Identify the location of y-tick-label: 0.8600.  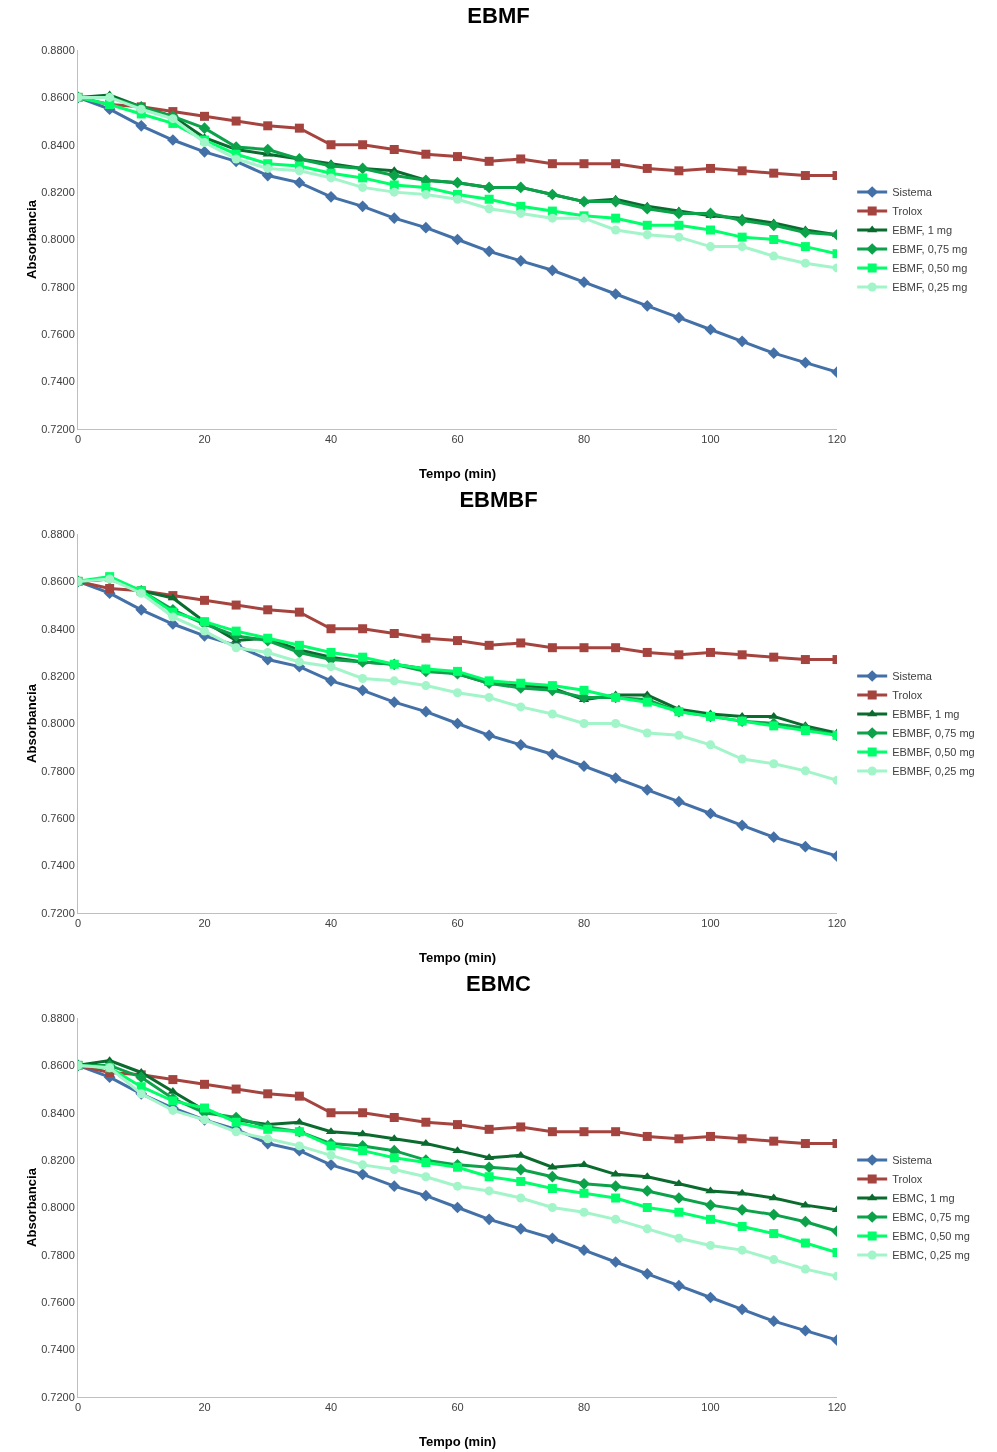
(58, 581).